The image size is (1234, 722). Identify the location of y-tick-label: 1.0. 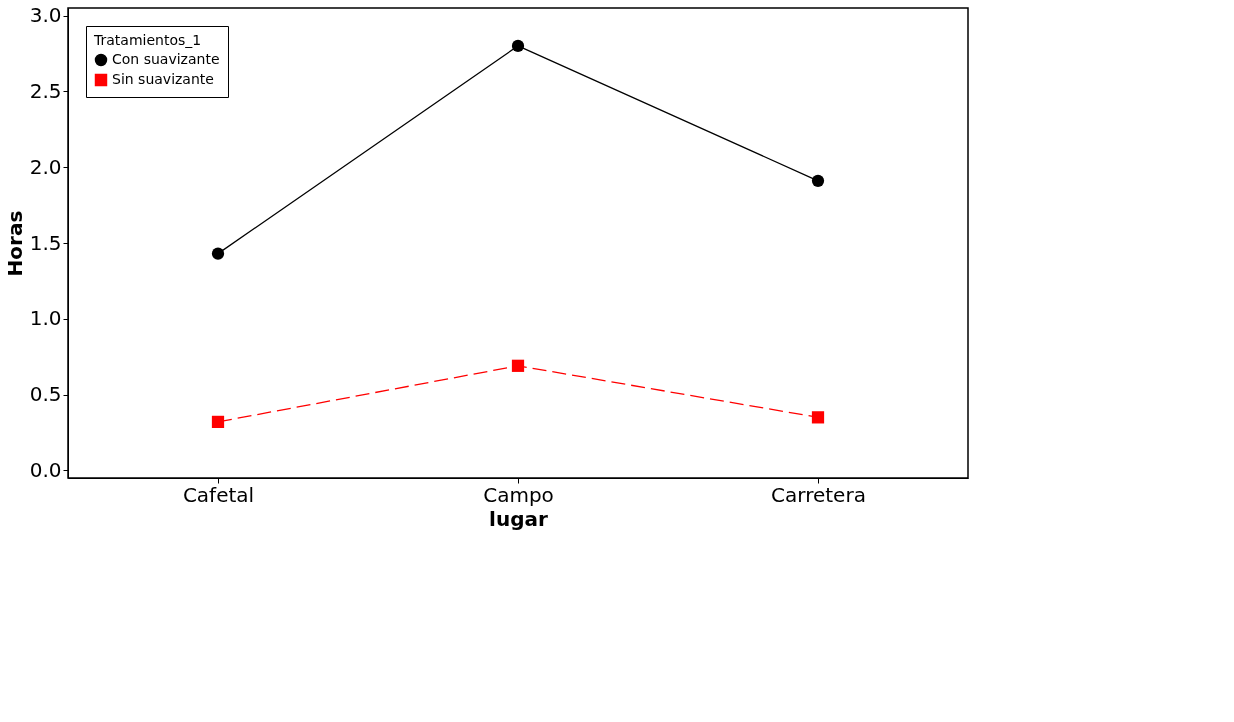
(45, 318).